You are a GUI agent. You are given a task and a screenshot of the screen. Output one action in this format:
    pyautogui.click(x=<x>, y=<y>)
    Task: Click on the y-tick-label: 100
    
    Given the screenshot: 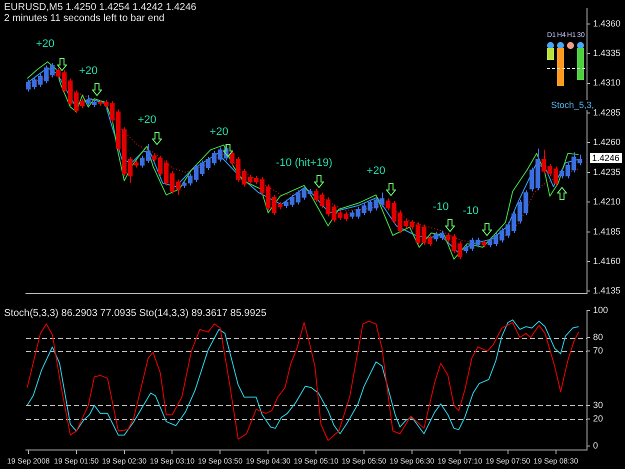 What is the action you would take?
    pyautogui.click(x=600, y=309)
    